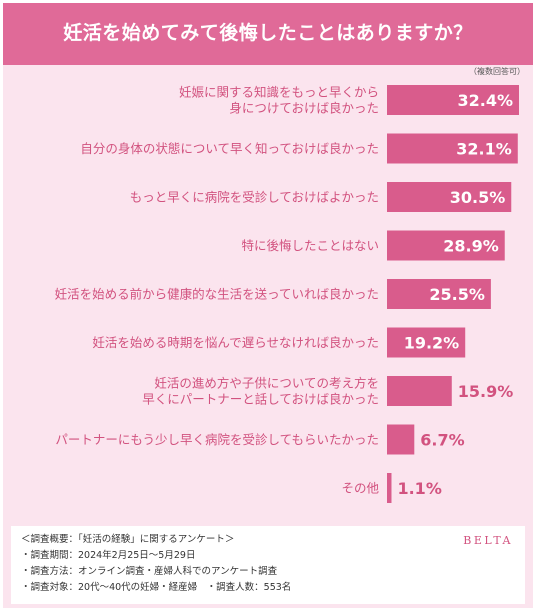 This screenshot has height=614, width=536. Describe the element at coordinates (149, 571) in the screenshot. I see `survey-method: ・調査方法：オンライン調査・産婦人科でのアンケート調査` at that location.